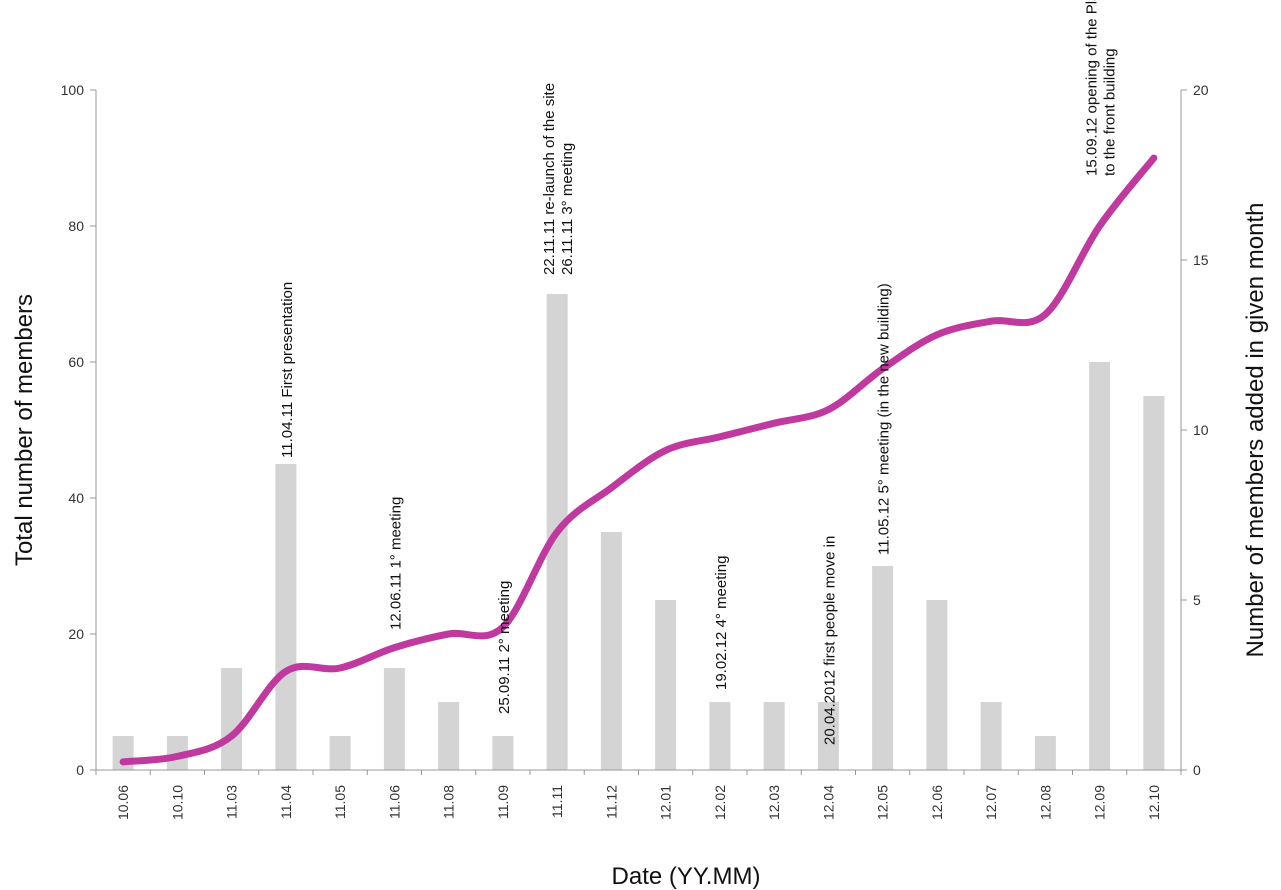 This screenshot has height=890, width=1281. I want to click on bar-11.03, so click(232, 719).